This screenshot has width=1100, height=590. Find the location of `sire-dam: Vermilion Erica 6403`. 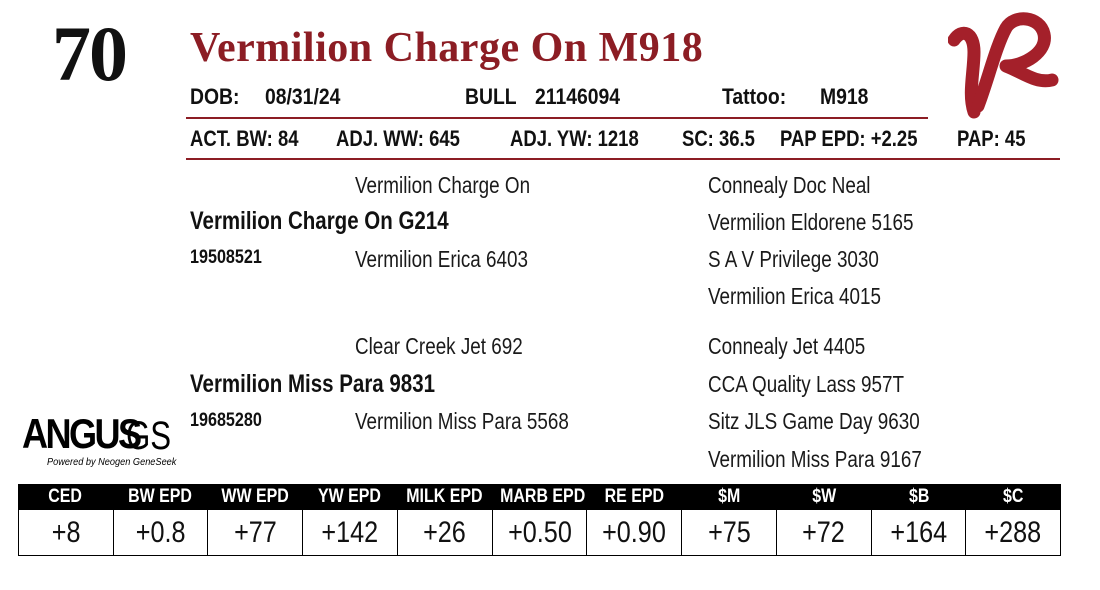

sire-dam: Vermilion Erica 6403 is located at coordinates (441, 259).